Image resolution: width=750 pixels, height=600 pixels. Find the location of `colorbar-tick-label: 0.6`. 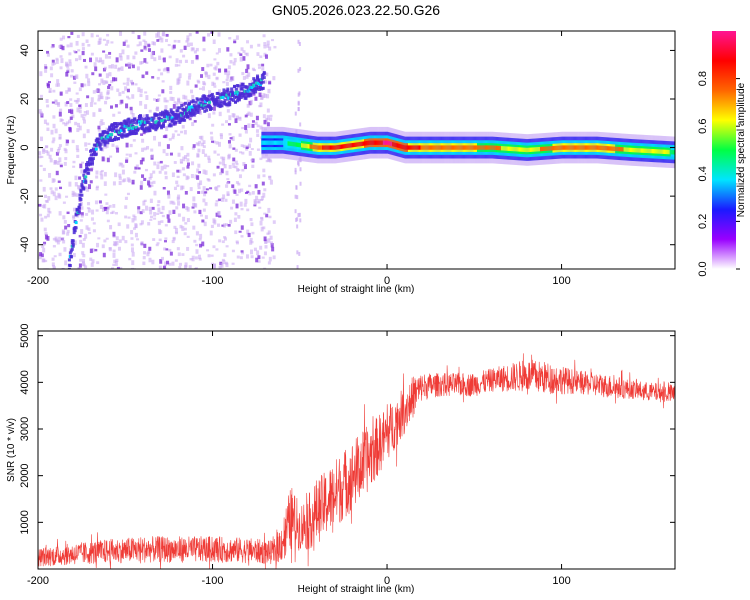

colorbar-tick-label: 0.6 is located at coordinates (703, 126).